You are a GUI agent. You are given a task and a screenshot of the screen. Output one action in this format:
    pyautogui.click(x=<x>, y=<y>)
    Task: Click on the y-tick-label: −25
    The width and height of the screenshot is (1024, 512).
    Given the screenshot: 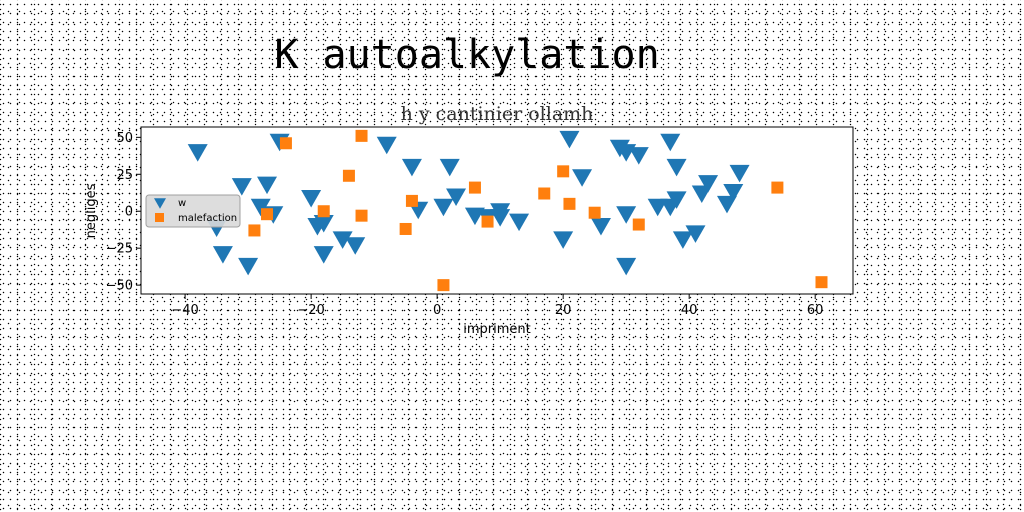 What is the action you would take?
    pyautogui.click(x=119, y=249)
    